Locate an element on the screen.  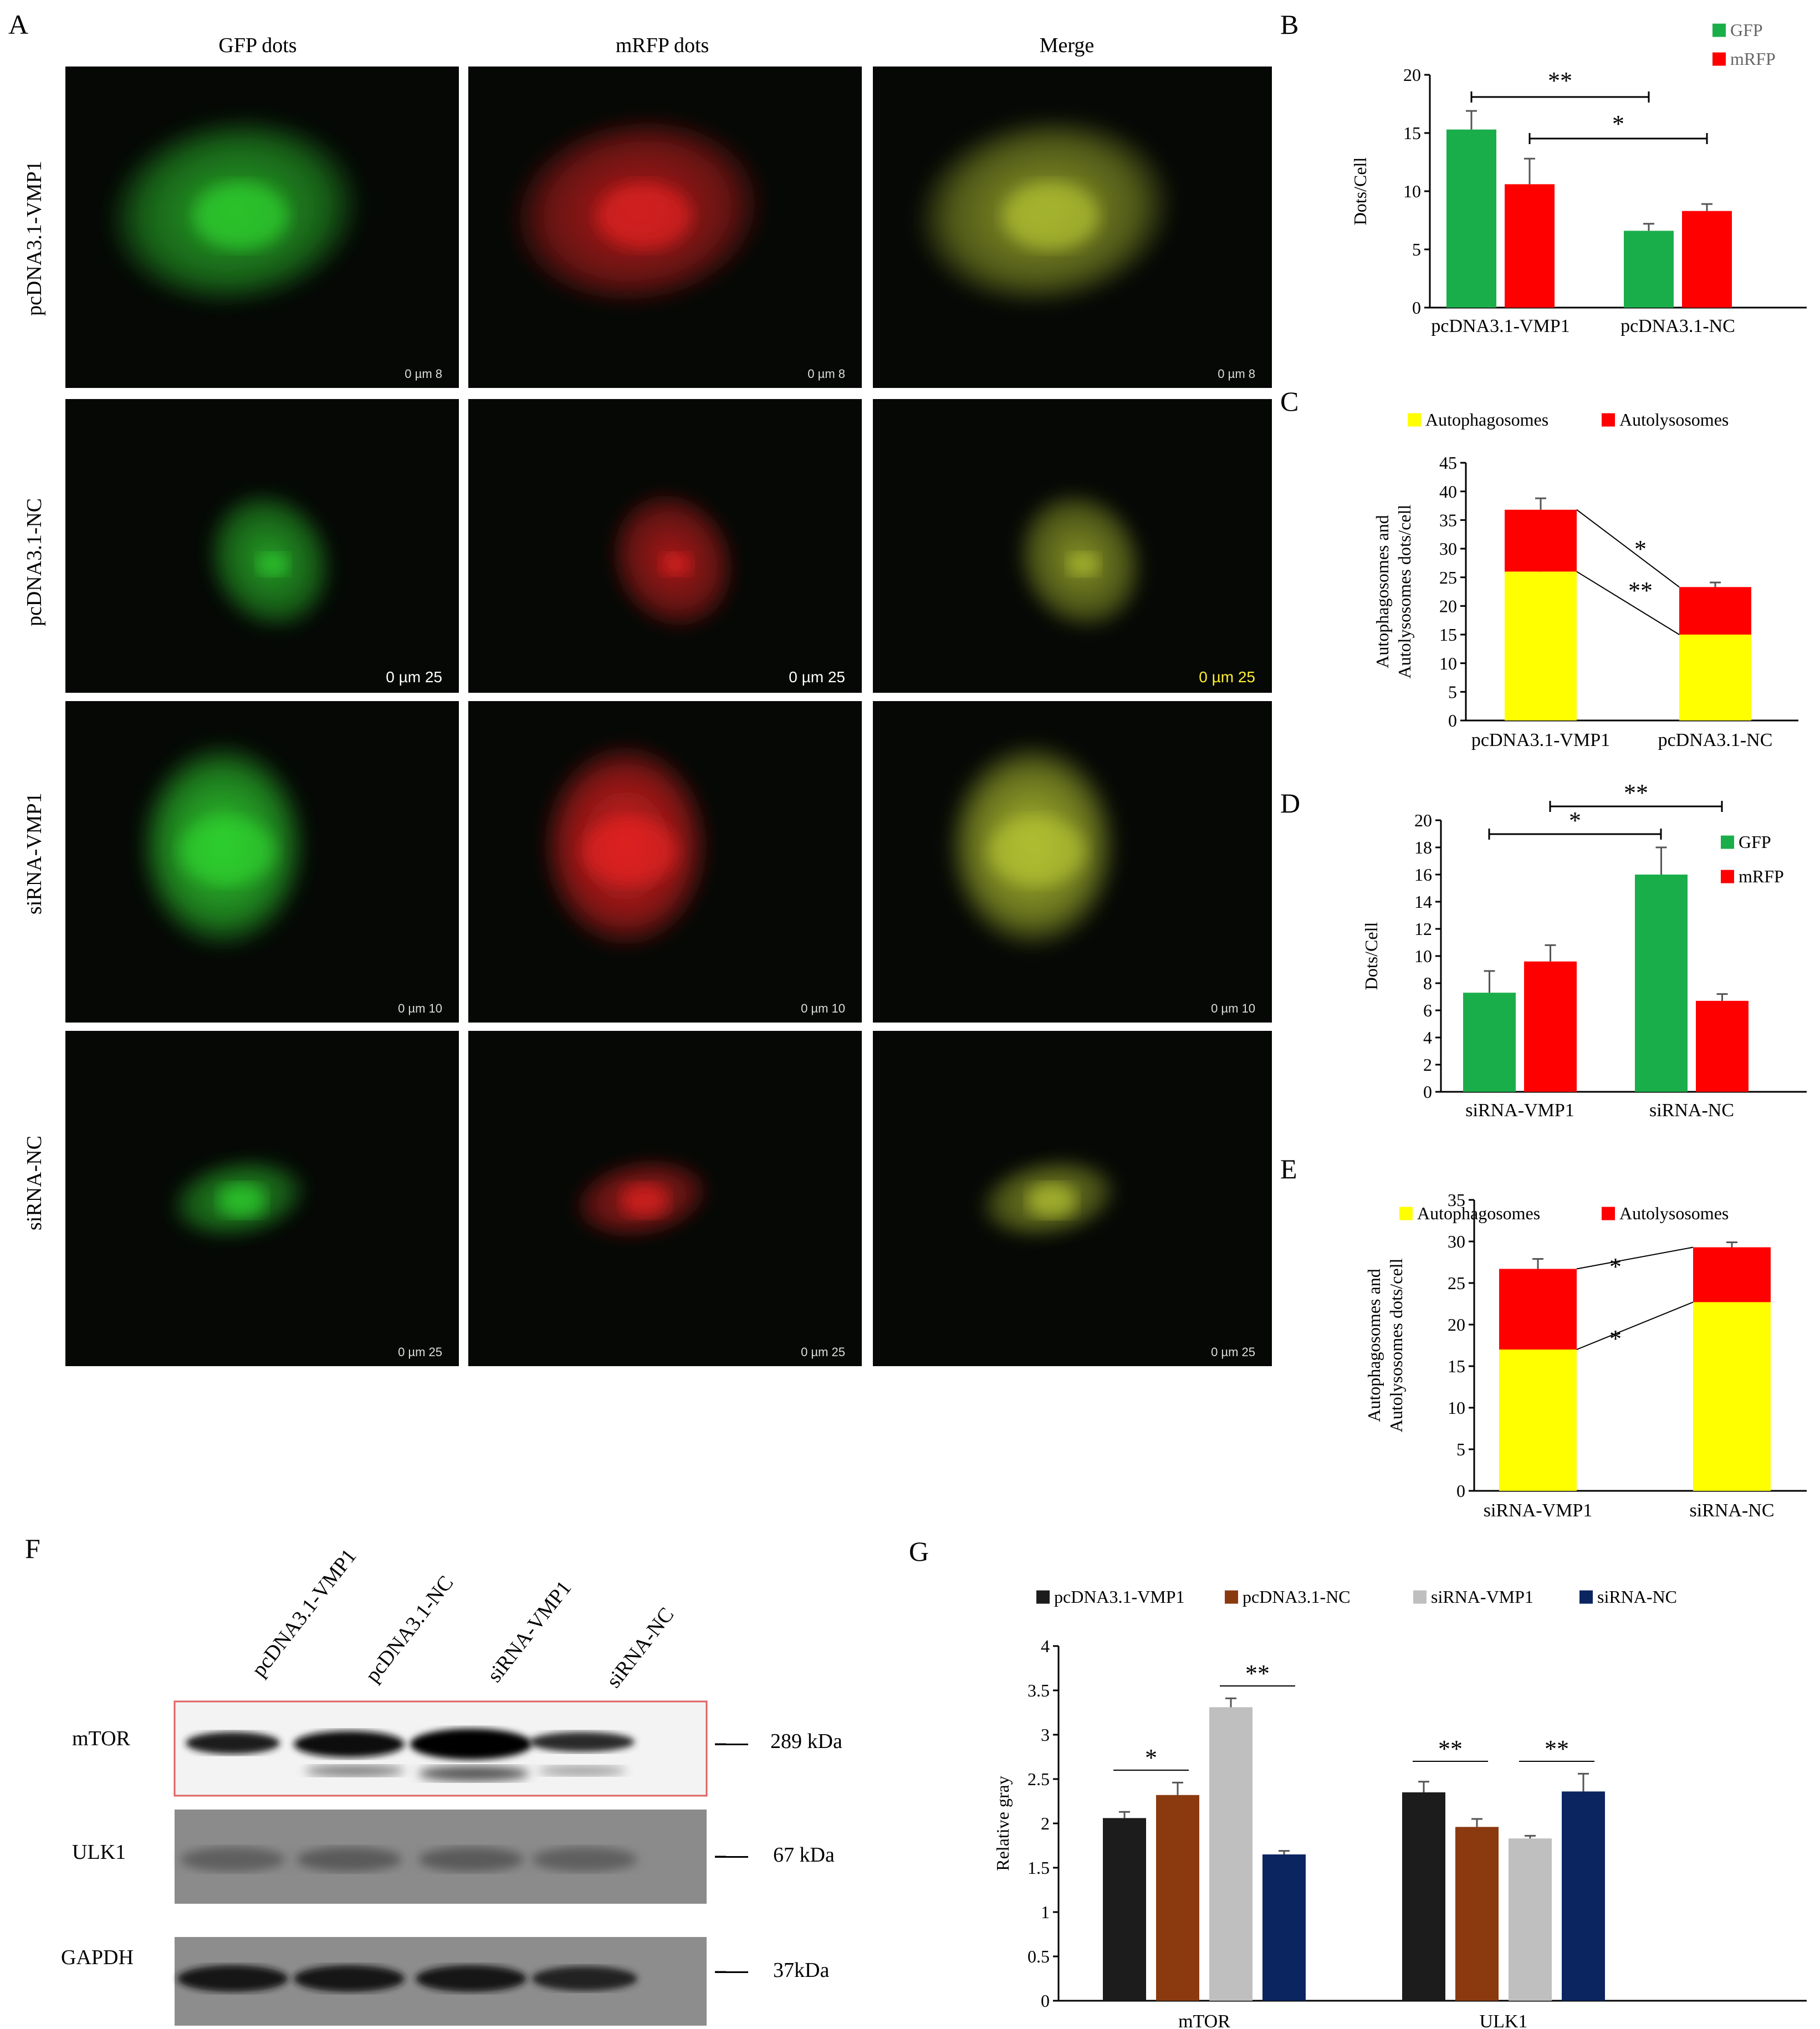
legend-label-0: pcDNA3.1-VMP1 is located at coordinates (1119, 1597).